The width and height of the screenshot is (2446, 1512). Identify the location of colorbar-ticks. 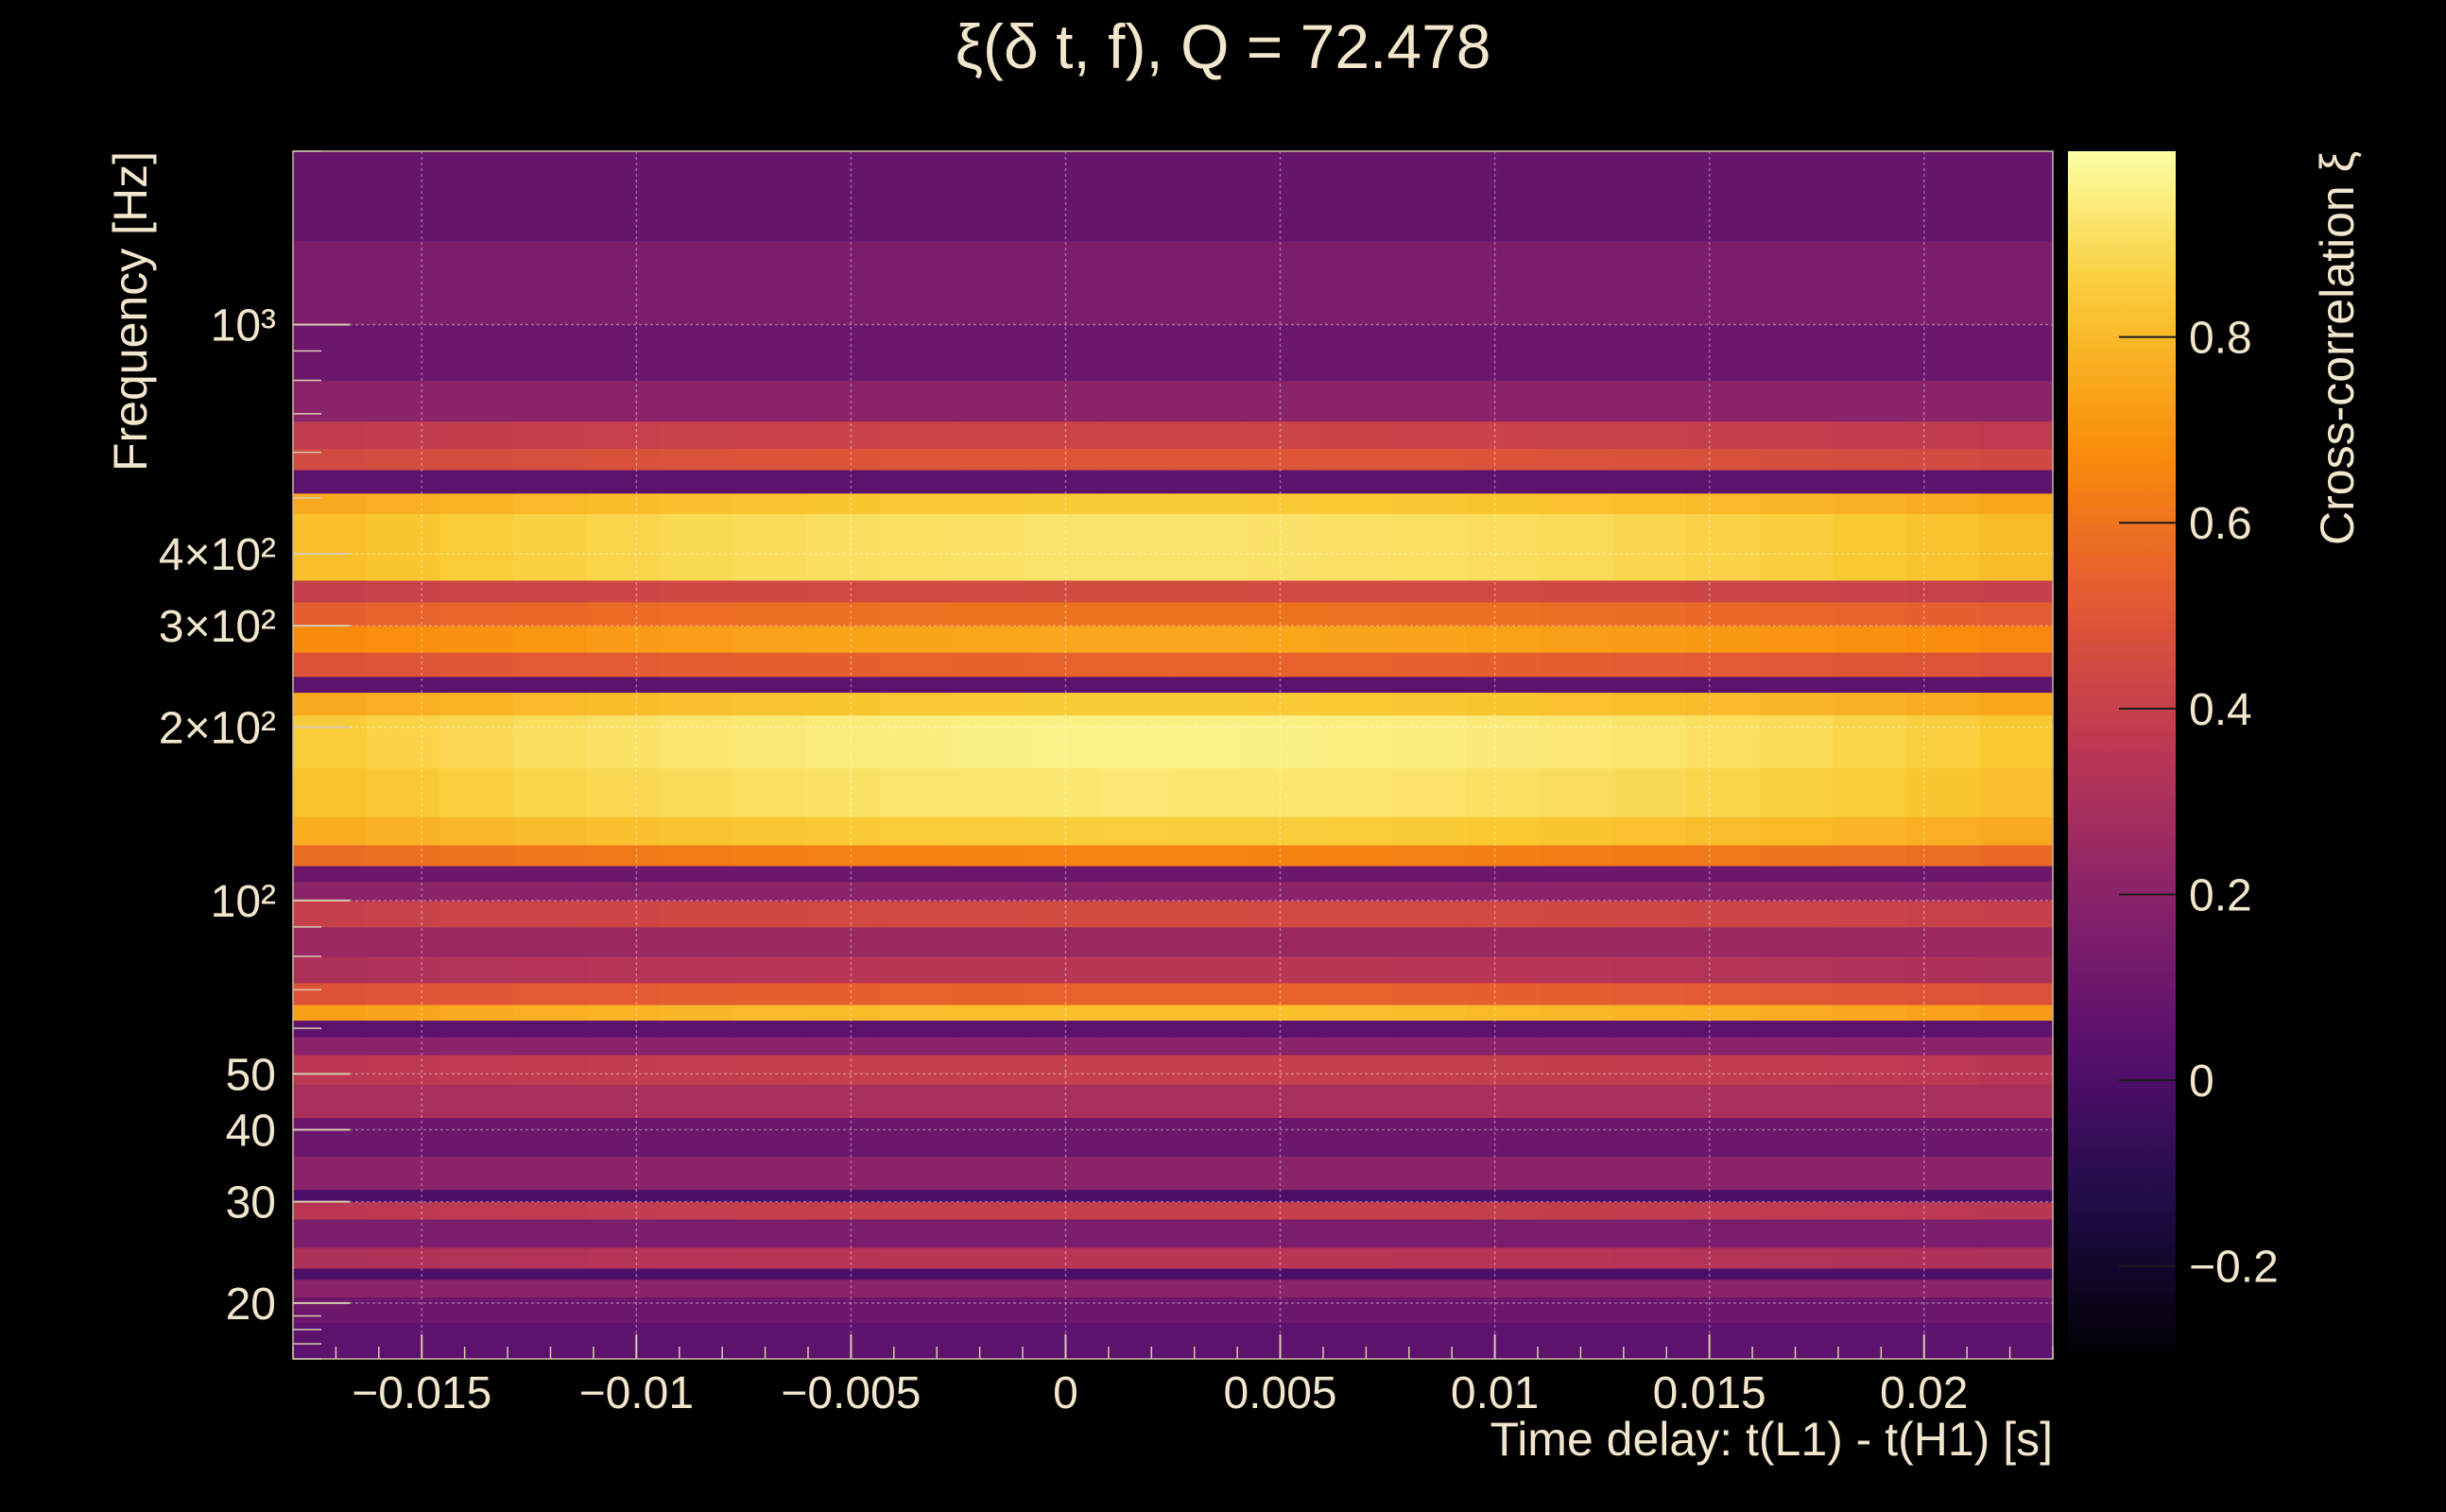
(2147, 801).